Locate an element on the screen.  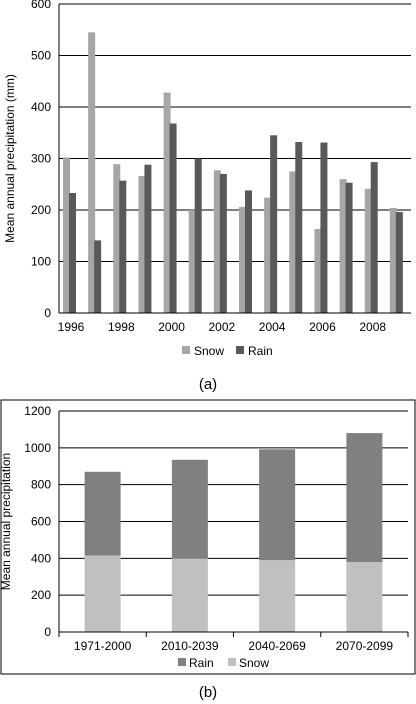
x-tick-label: 2010-2039 is located at coordinates (190, 646).